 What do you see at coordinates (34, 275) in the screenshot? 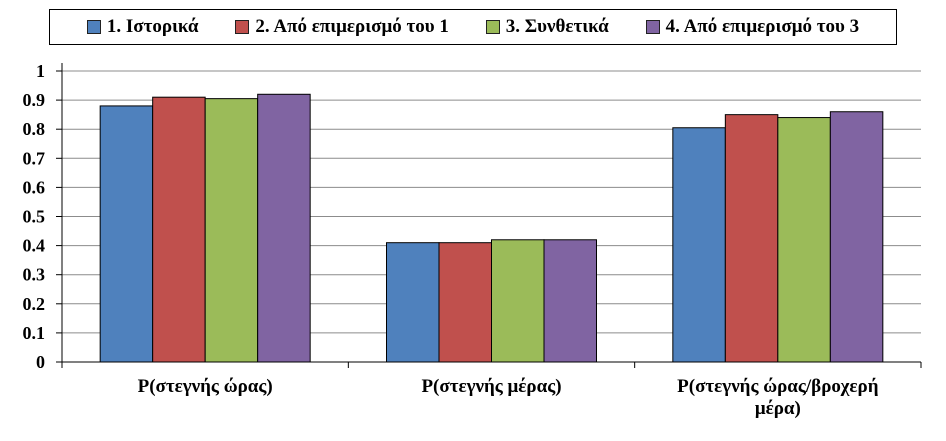
I see `y-tick-label: 0.3` at bounding box center [34, 275].